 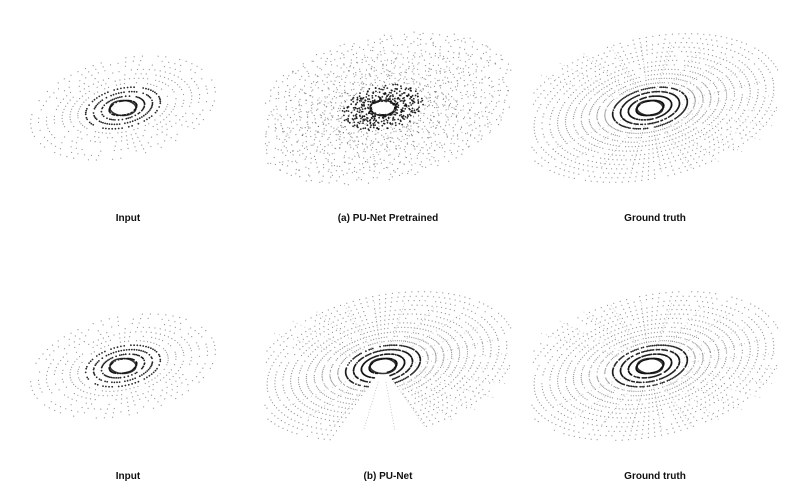 I want to click on point-cloud-input-top, so click(x=123, y=108).